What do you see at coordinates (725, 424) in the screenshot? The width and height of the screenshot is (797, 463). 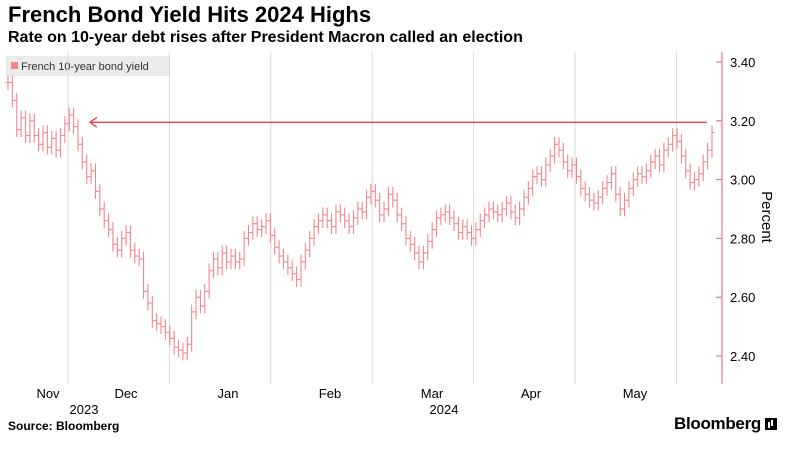 I see `bloomberg-brand: Bloomberg` at bounding box center [725, 424].